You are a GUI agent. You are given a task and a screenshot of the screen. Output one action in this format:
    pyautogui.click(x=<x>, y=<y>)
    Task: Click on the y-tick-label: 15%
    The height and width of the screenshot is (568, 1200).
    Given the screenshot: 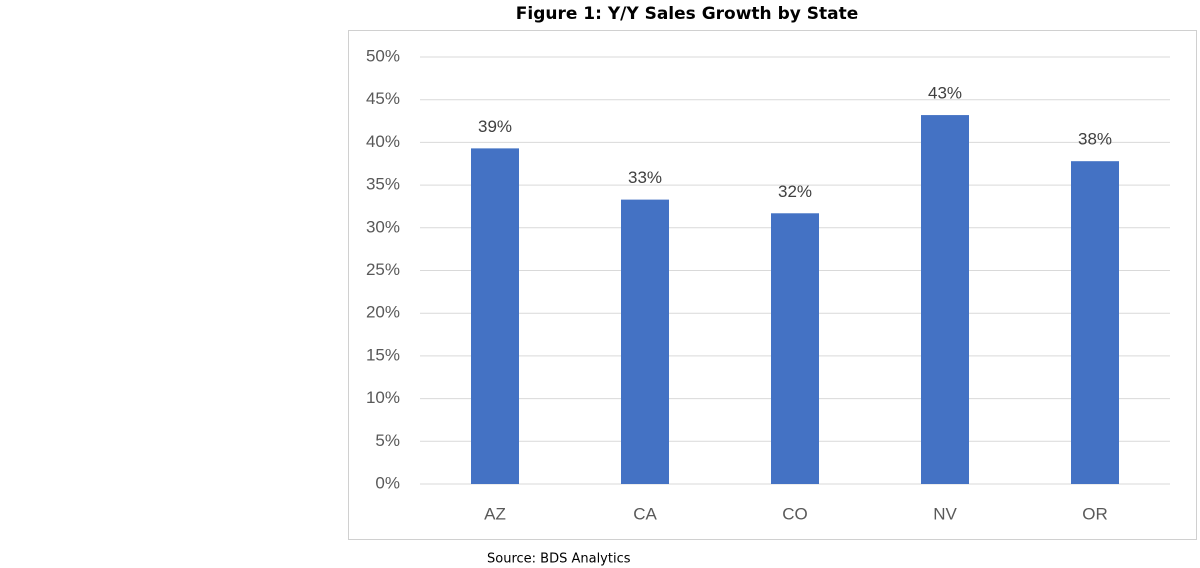 What is the action you would take?
    pyautogui.click(x=383, y=354)
    